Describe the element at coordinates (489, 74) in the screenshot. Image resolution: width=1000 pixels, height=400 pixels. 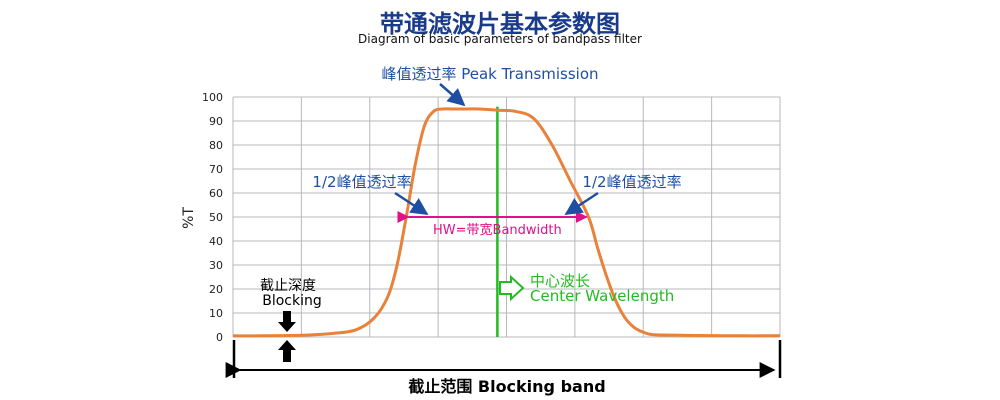
I see `peak-transmission-label: 峰值透过率 Peak Transmission` at that location.